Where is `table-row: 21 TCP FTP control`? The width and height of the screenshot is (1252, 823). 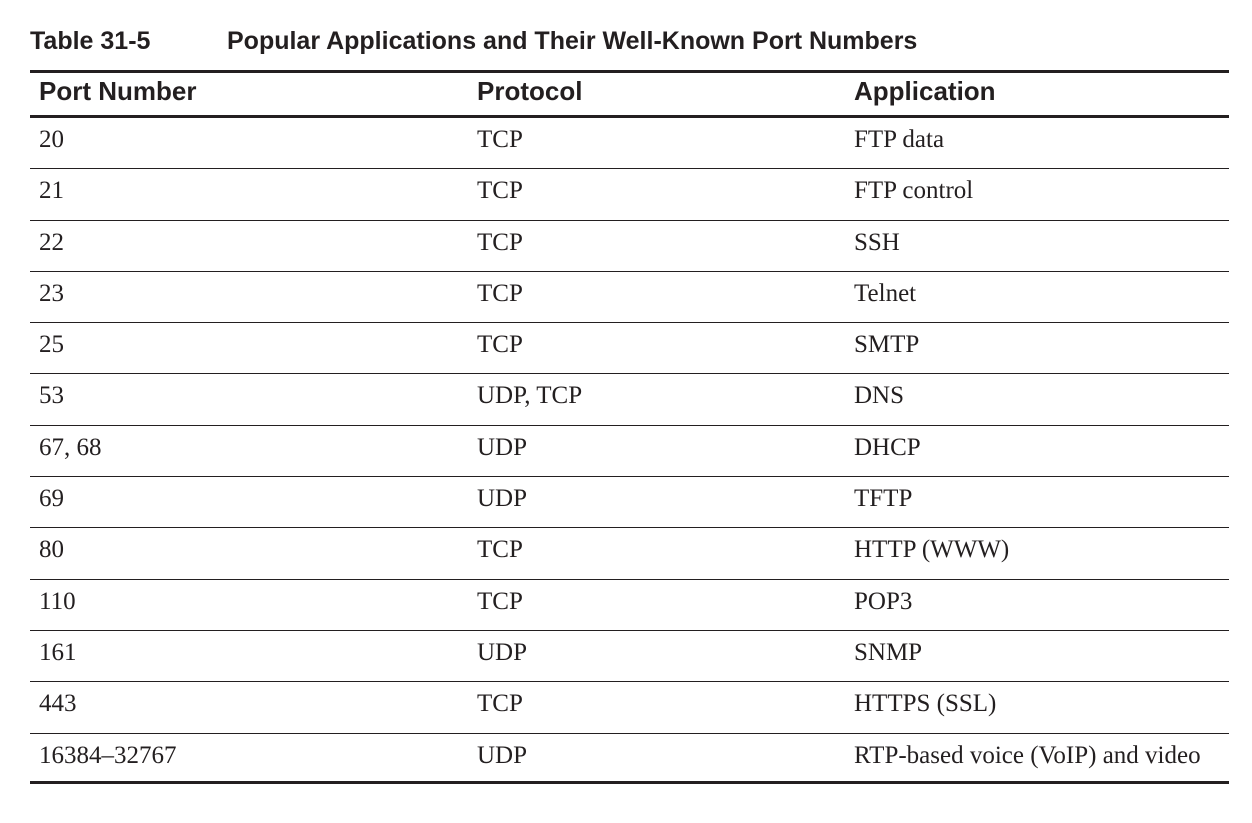 table-row: 21 TCP FTP control is located at coordinates (629, 195).